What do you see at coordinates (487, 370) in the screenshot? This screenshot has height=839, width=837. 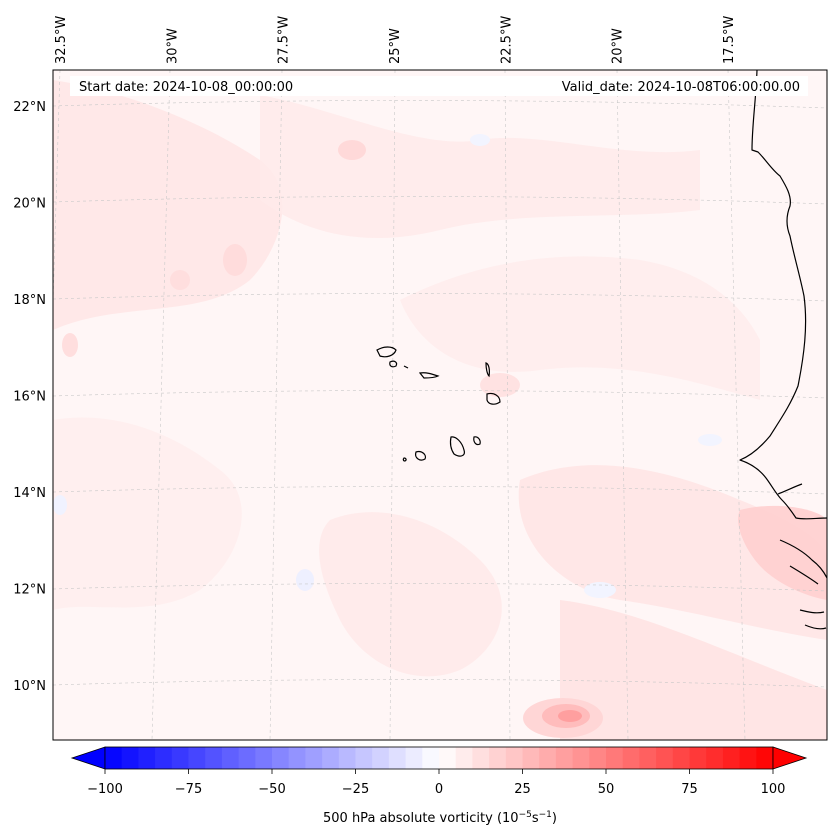 I see `sal-island` at bounding box center [487, 370].